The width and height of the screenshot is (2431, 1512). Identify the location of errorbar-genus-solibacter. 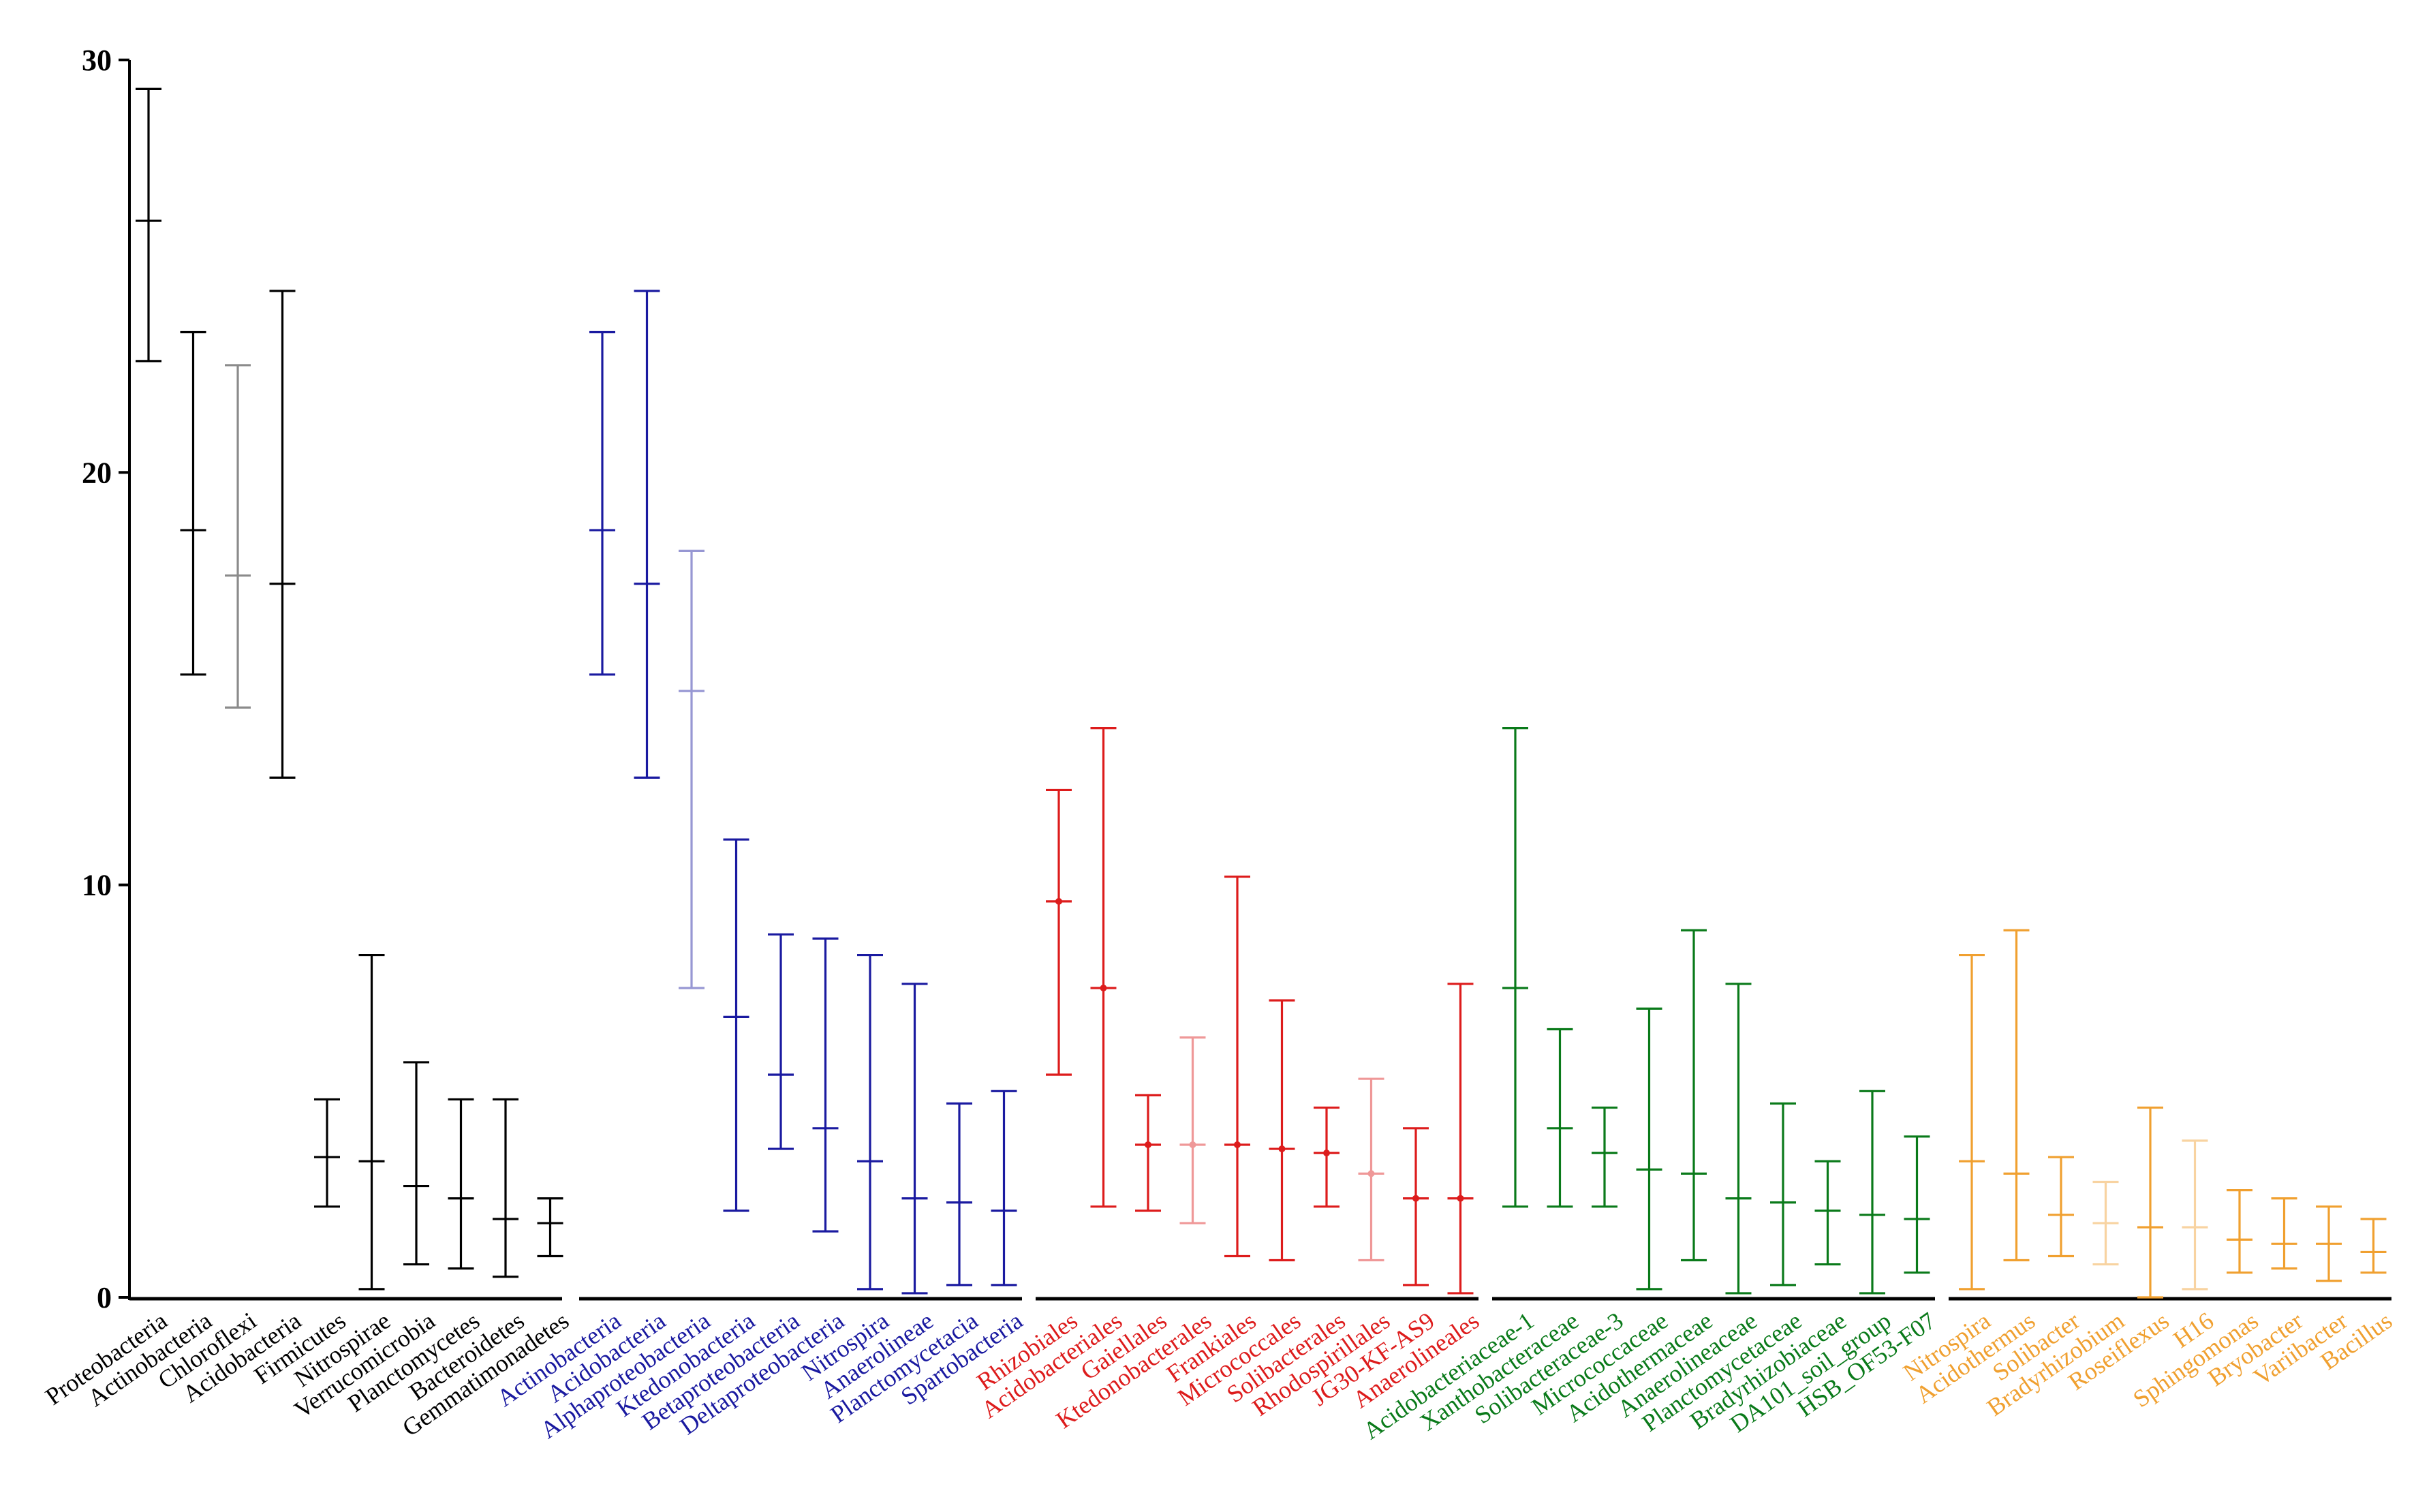
(2061, 1207).